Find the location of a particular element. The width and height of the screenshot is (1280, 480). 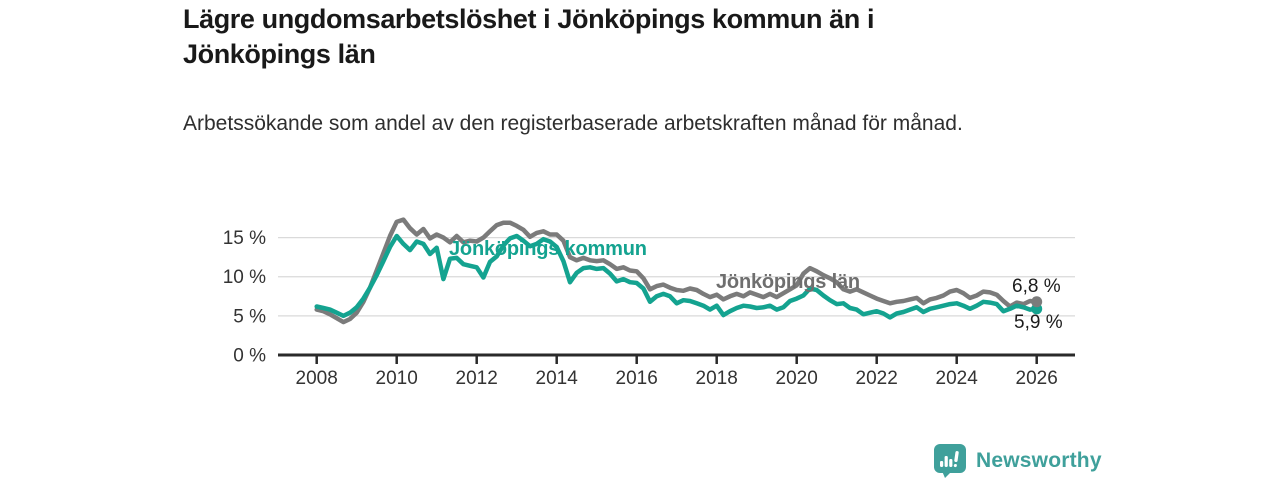

series-label-lan: Jönköpings län is located at coordinates (788, 282).